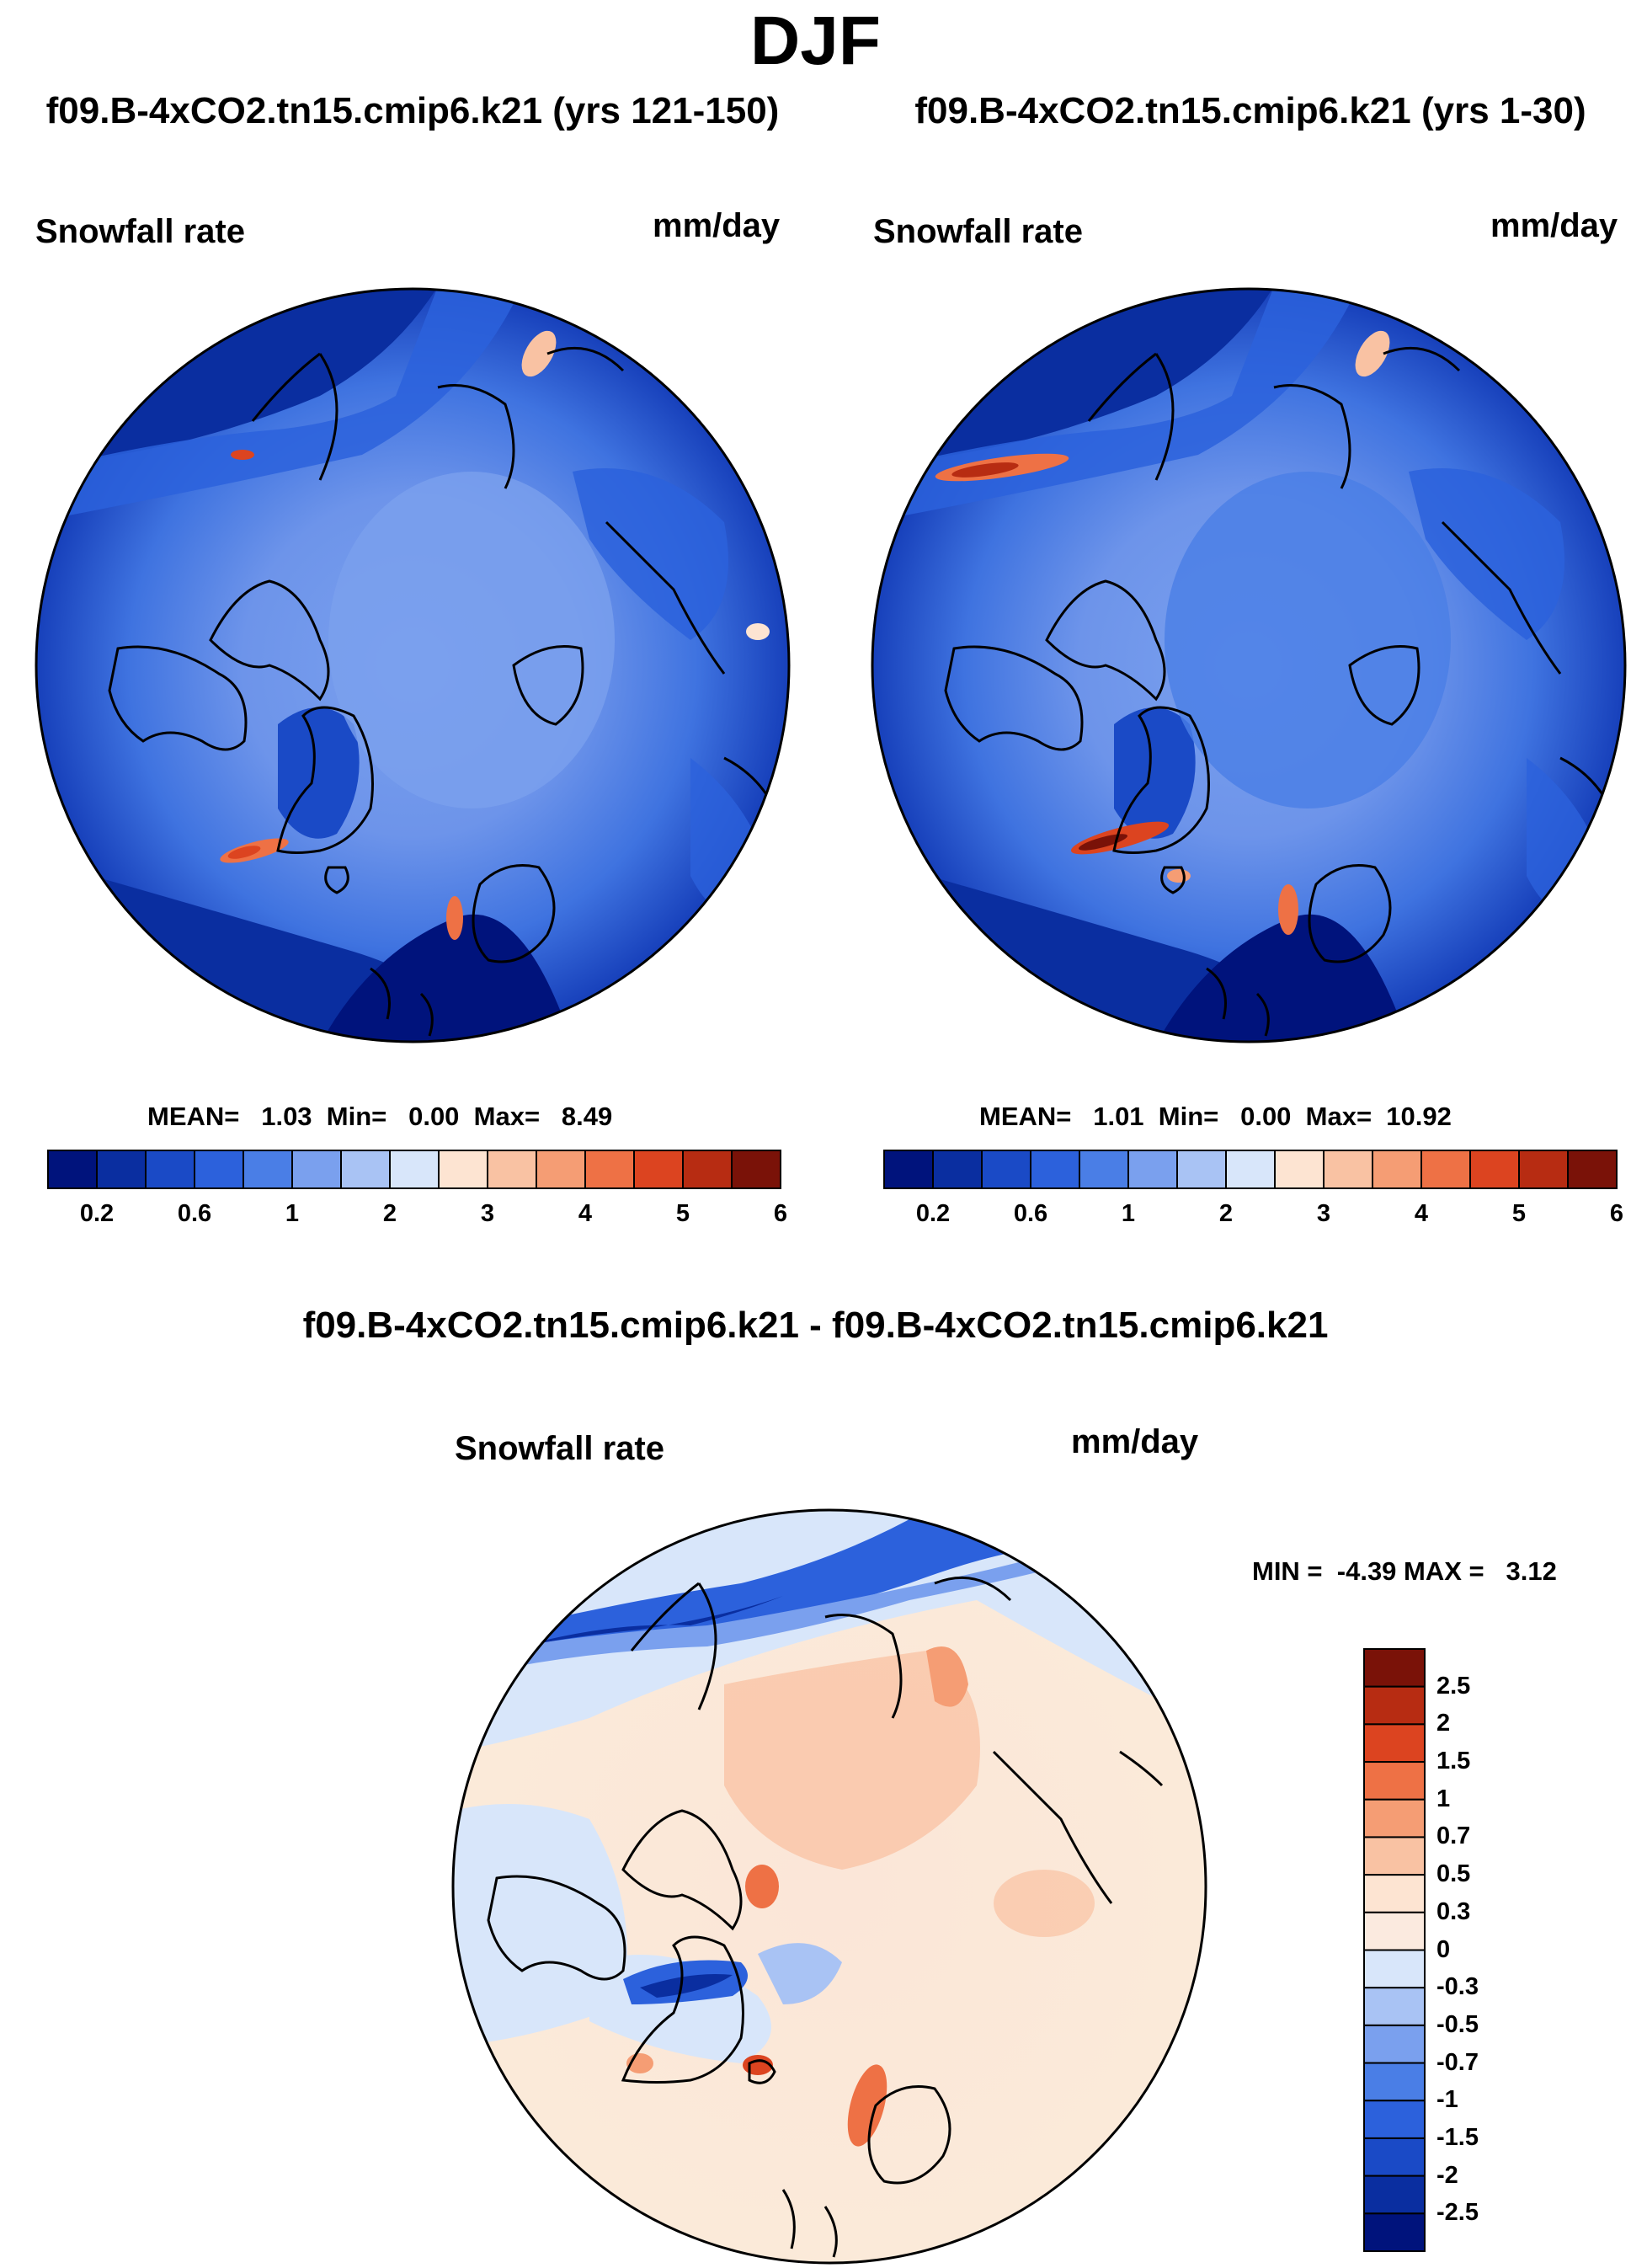 Image resolution: width=1631 pixels, height=2268 pixels. Describe the element at coordinates (1453, 1874) in the screenshot. I see `diff-colorbar-tick-label: 0.5` at that location.